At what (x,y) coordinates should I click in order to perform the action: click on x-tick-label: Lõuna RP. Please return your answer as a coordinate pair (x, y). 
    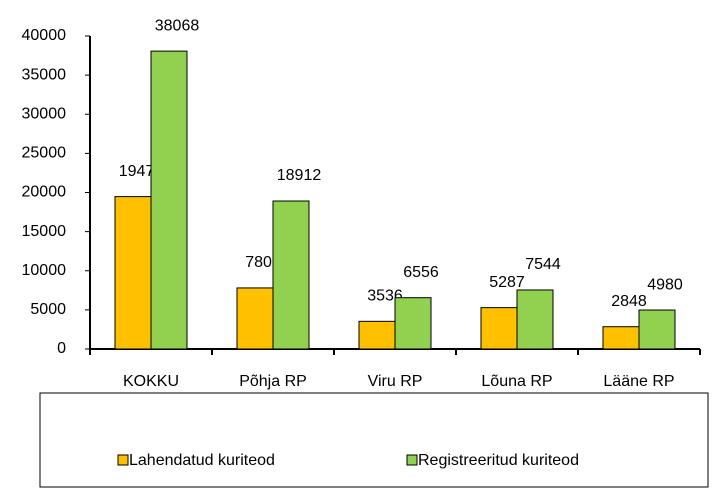
    Looking at the image, I should click on (516, 381).